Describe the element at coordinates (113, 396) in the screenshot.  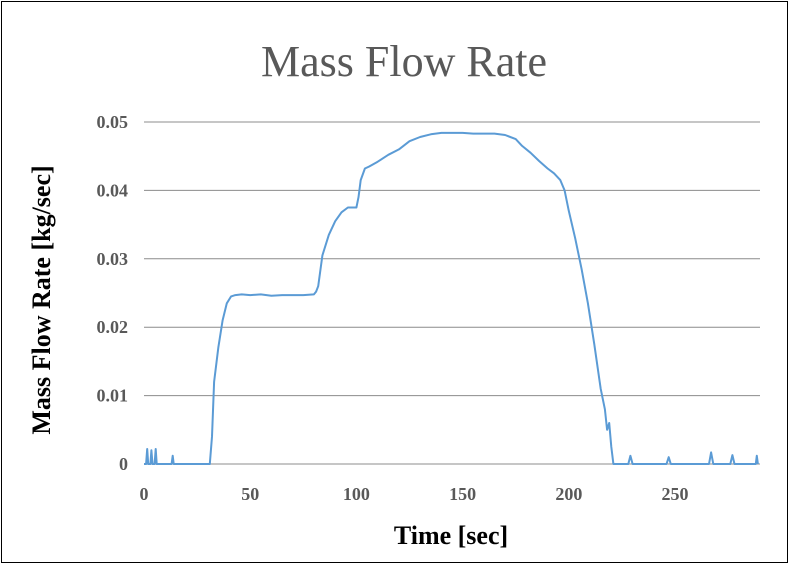
I see `y-tick-label: 0.01` at that location.